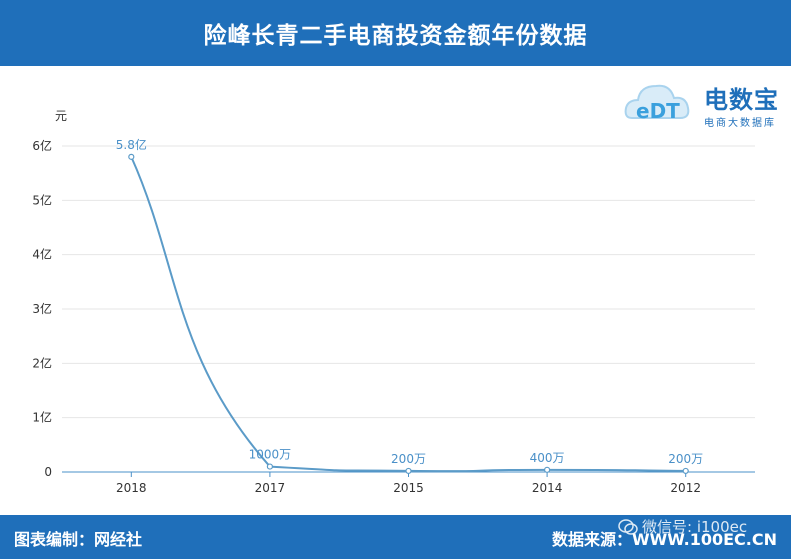 This screenshot has width=791, height=559. What do you see at coordinates (42, 417) in the screenshot?
I see `y-tick-label: 1亿` at bounding box center [42, 417].